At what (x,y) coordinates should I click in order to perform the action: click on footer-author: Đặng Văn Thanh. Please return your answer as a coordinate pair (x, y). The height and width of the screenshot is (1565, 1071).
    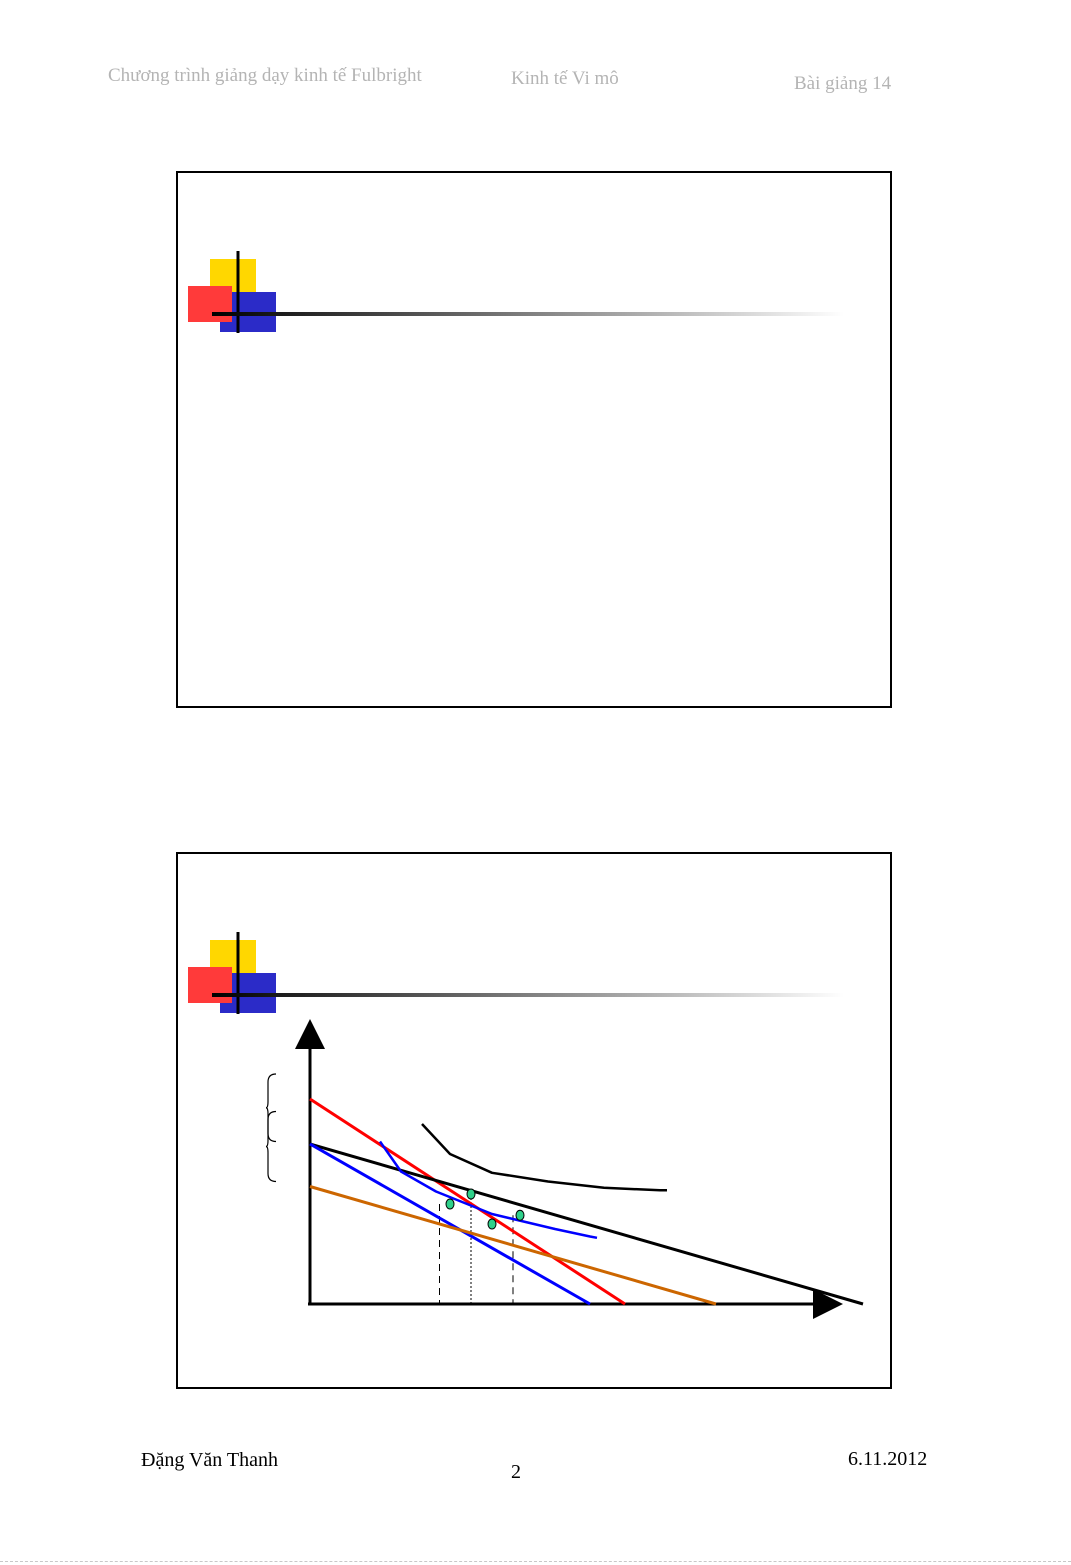
    Looking at the image, I should click on (210, 1460).